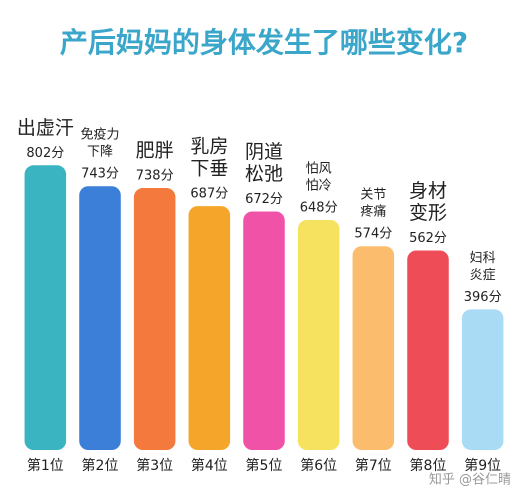 The height and width of the screenshot is (500, 528). What do you see at coordinates (319, 185) in the screenshot?
I see `category-name: 怕冷` at bounding box center [319, 185].